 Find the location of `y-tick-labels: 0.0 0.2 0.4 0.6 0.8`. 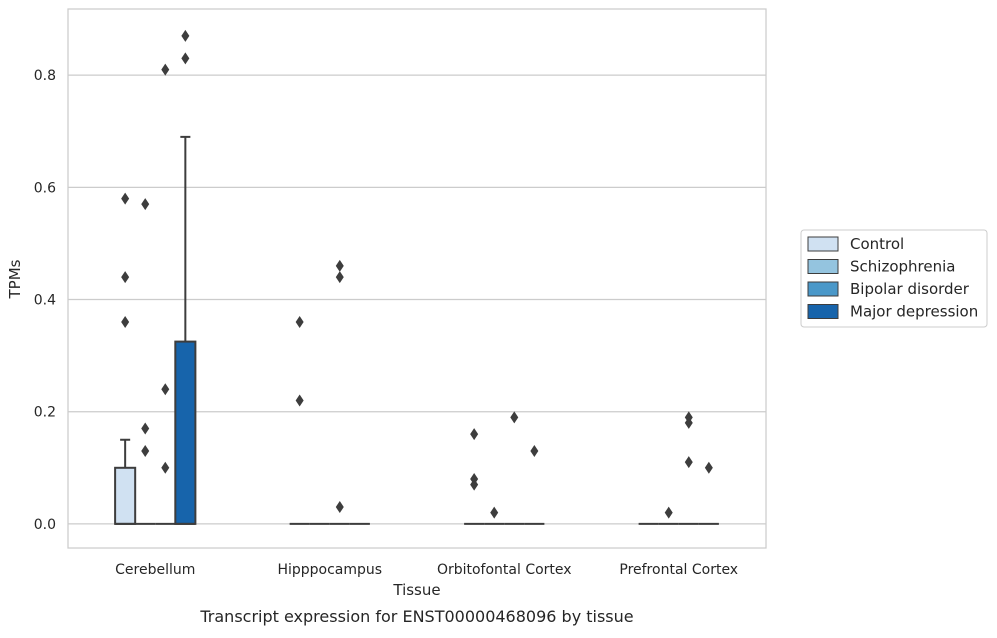

y-tick-labels: 0.0 0.2 0.4 0.6 0.8 is located at coordinates (45, 300).